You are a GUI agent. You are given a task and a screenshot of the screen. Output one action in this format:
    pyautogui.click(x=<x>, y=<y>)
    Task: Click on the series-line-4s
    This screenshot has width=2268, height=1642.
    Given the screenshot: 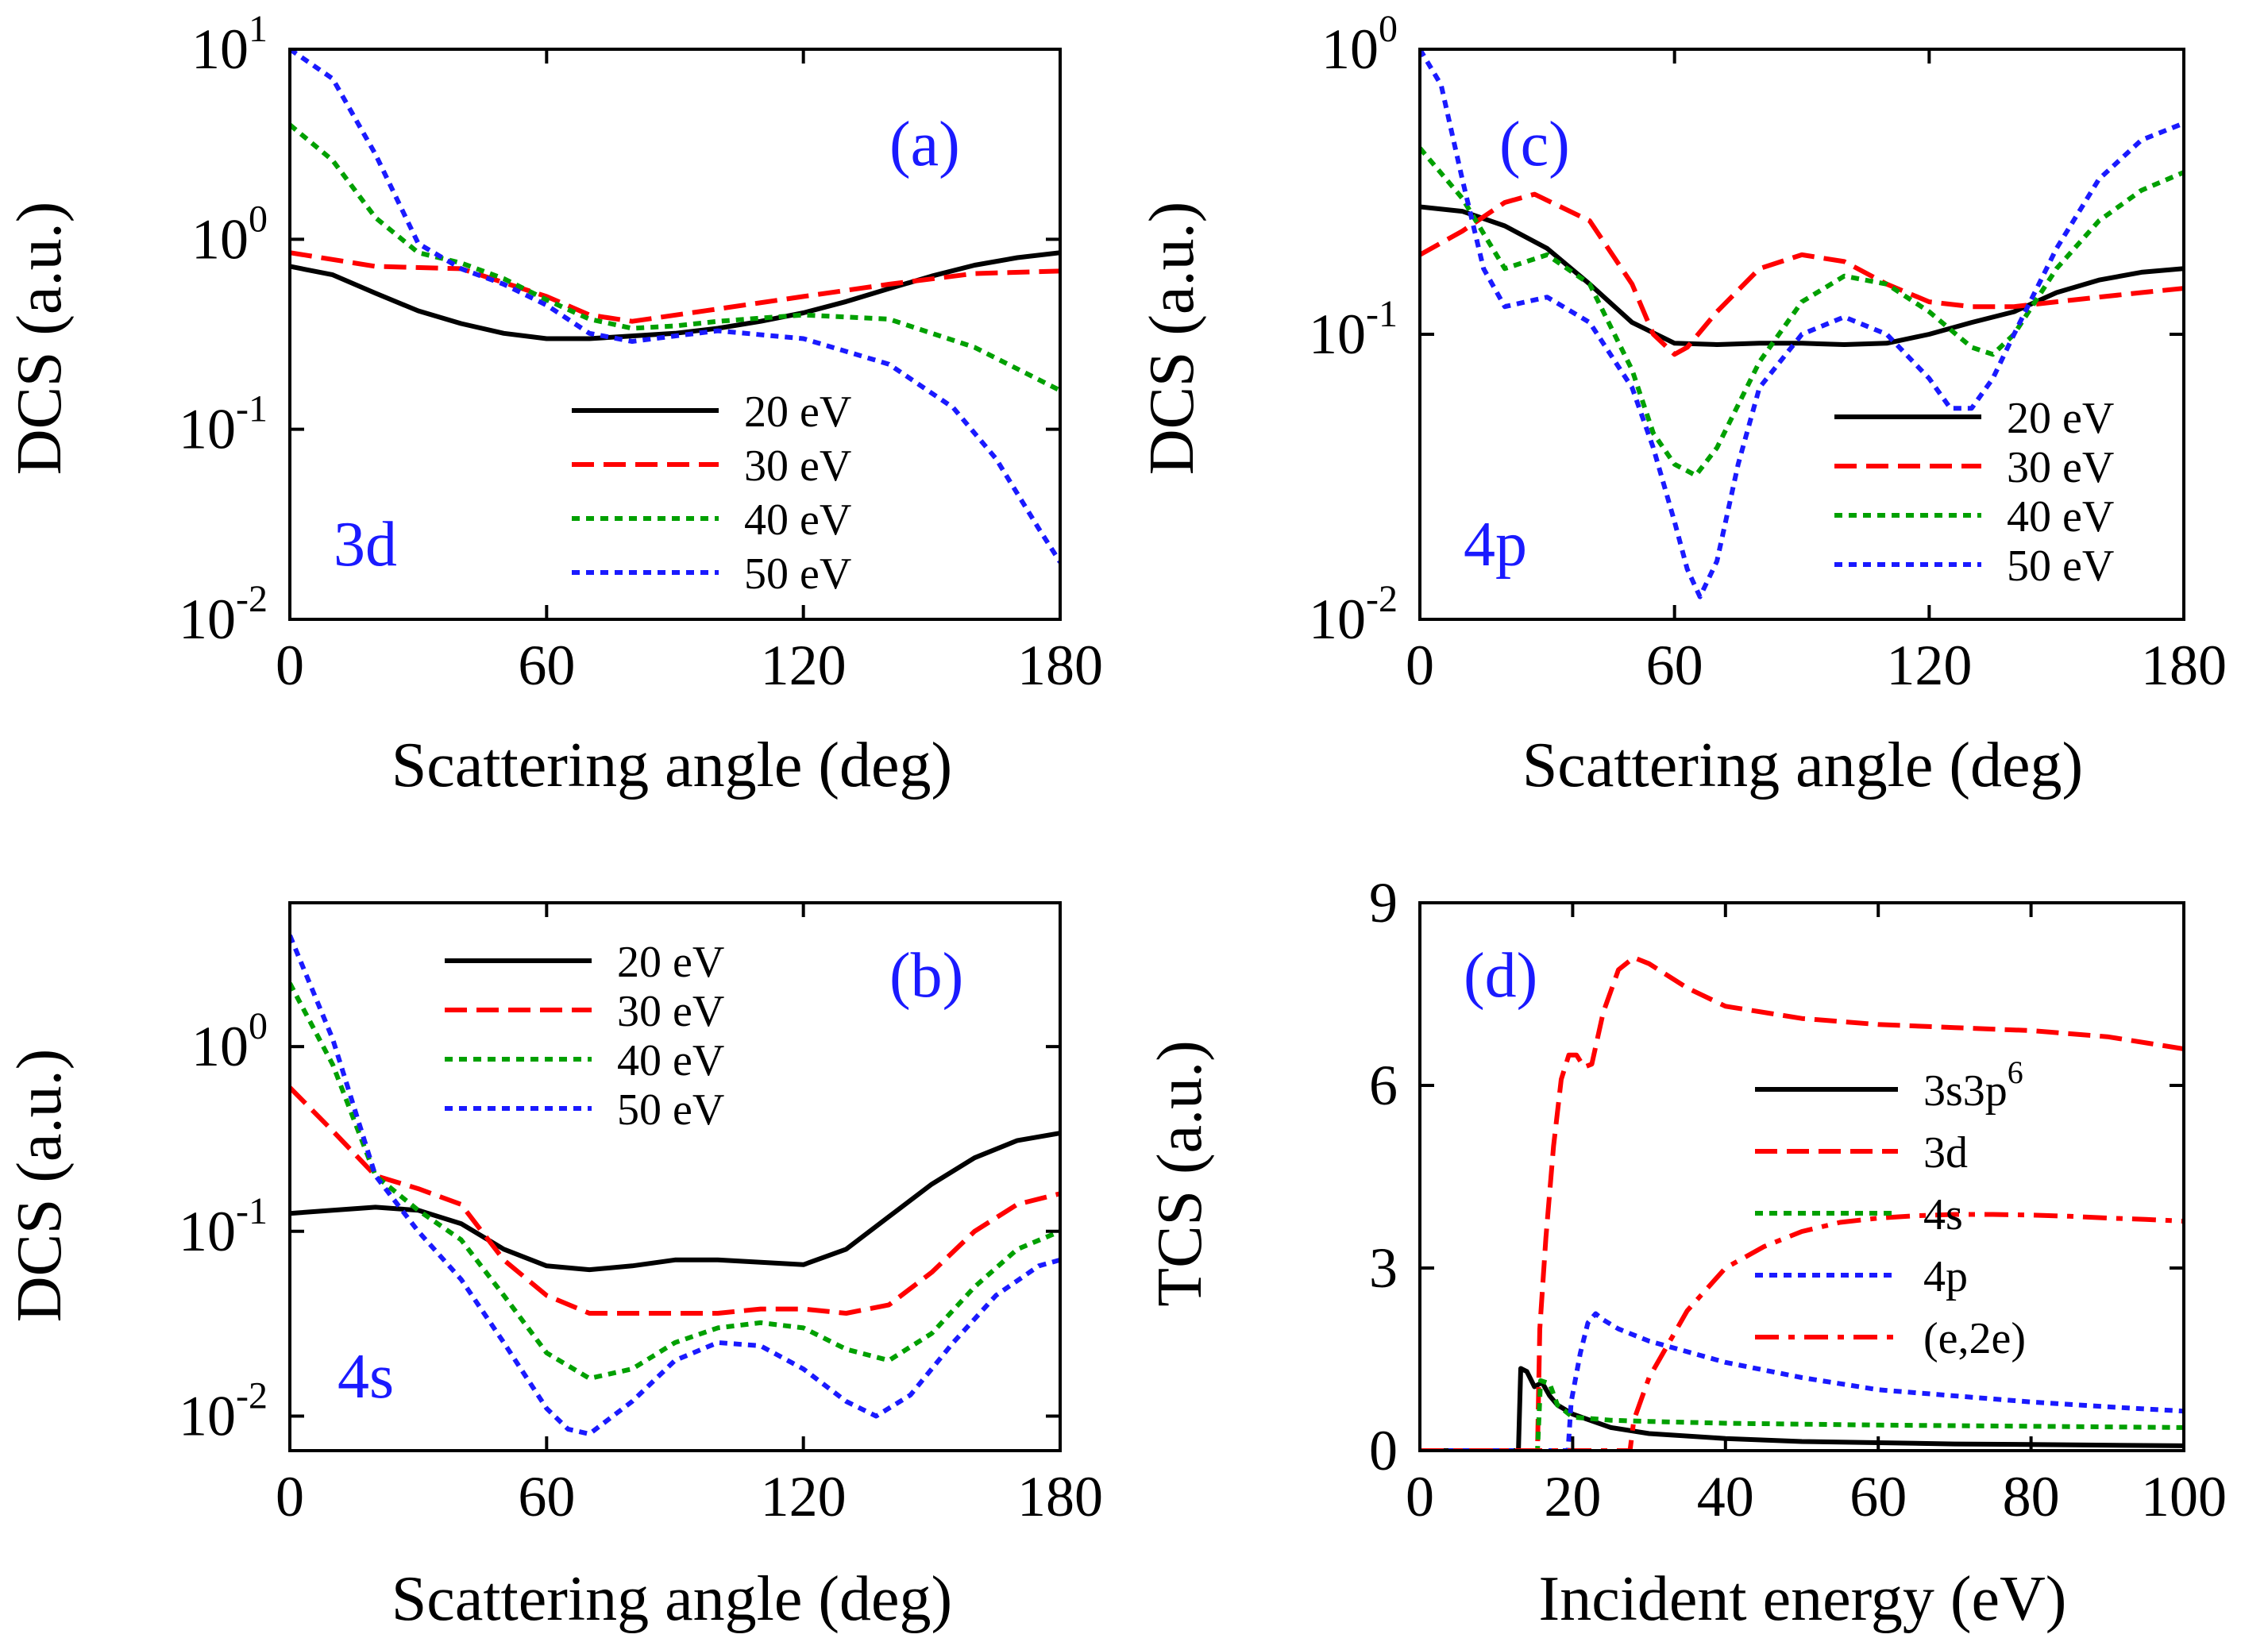 What is the action you would take?
    pyautogui.click(x=1802, y=1414)
    